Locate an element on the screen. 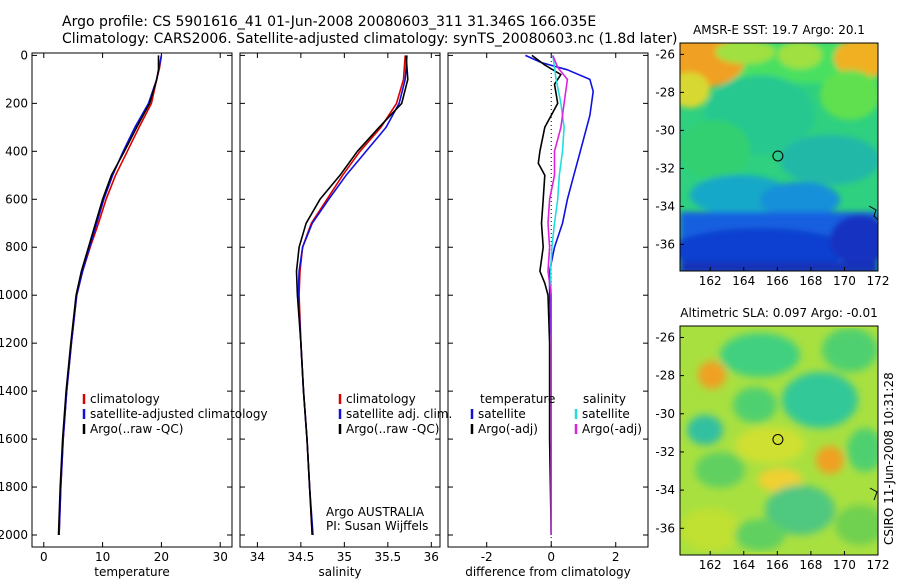  x-tick-label: 34.5 is located at coordinates (301, 557).